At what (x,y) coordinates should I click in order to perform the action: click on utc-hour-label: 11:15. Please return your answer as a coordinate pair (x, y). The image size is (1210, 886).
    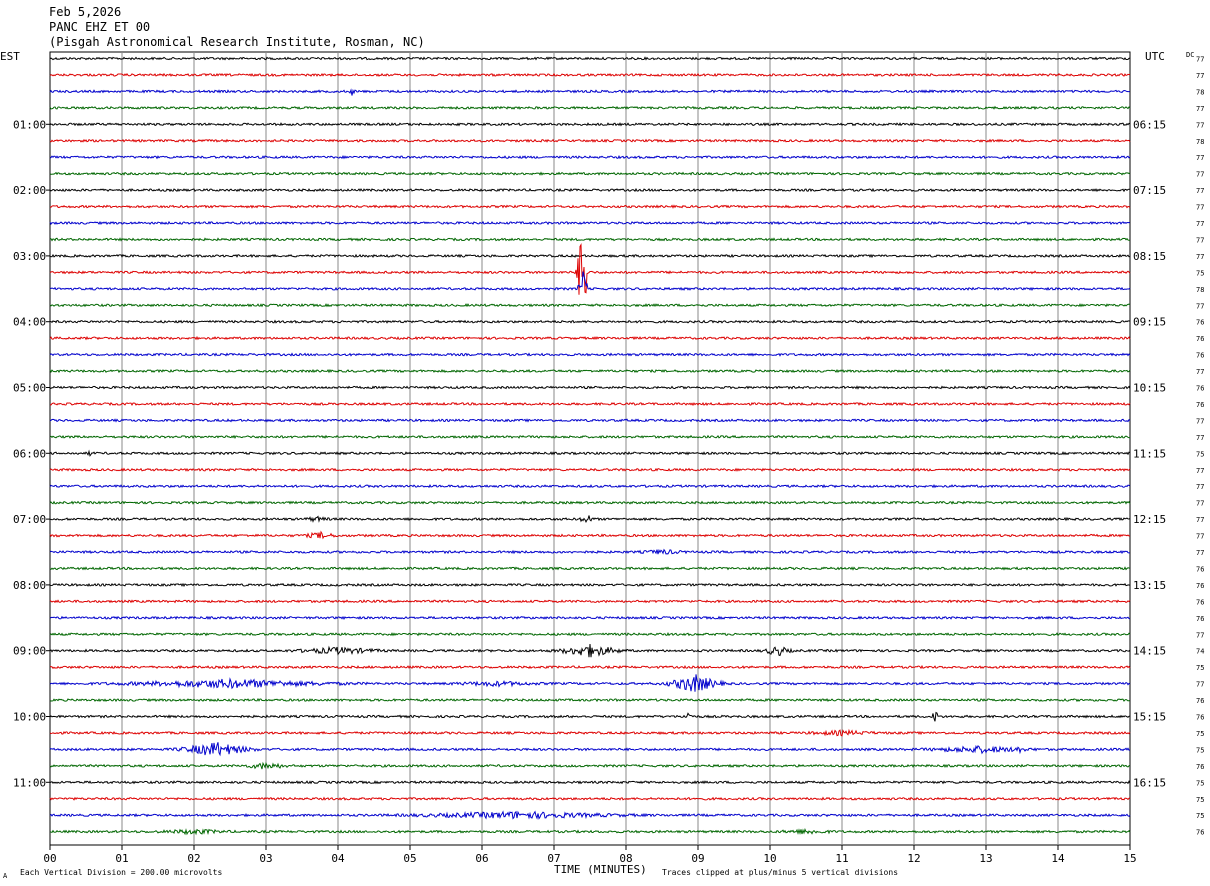
    Looking at the image, I should click on (1149, 453).